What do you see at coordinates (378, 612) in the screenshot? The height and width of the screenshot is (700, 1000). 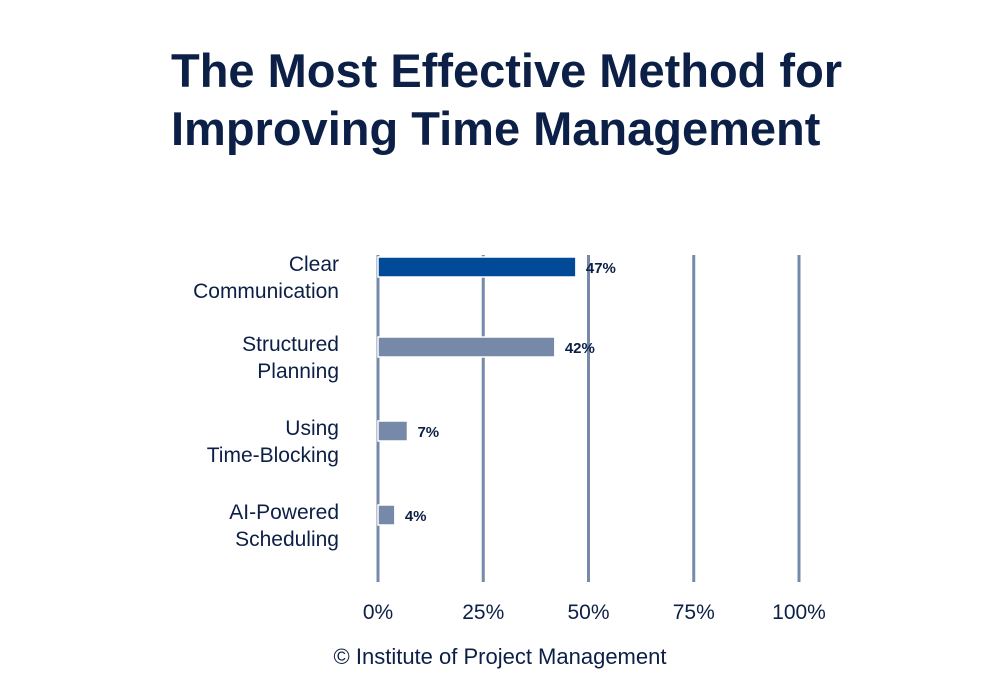 I see `x-tick-label: 0%` at bounding box center [378, 612].